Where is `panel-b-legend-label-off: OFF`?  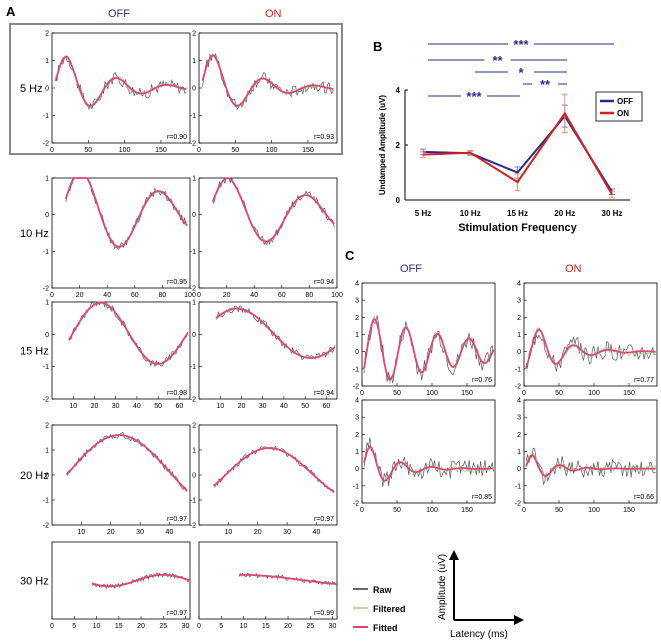 panel-b-legend-label-off: OFF is located at coordinates (625, 101).